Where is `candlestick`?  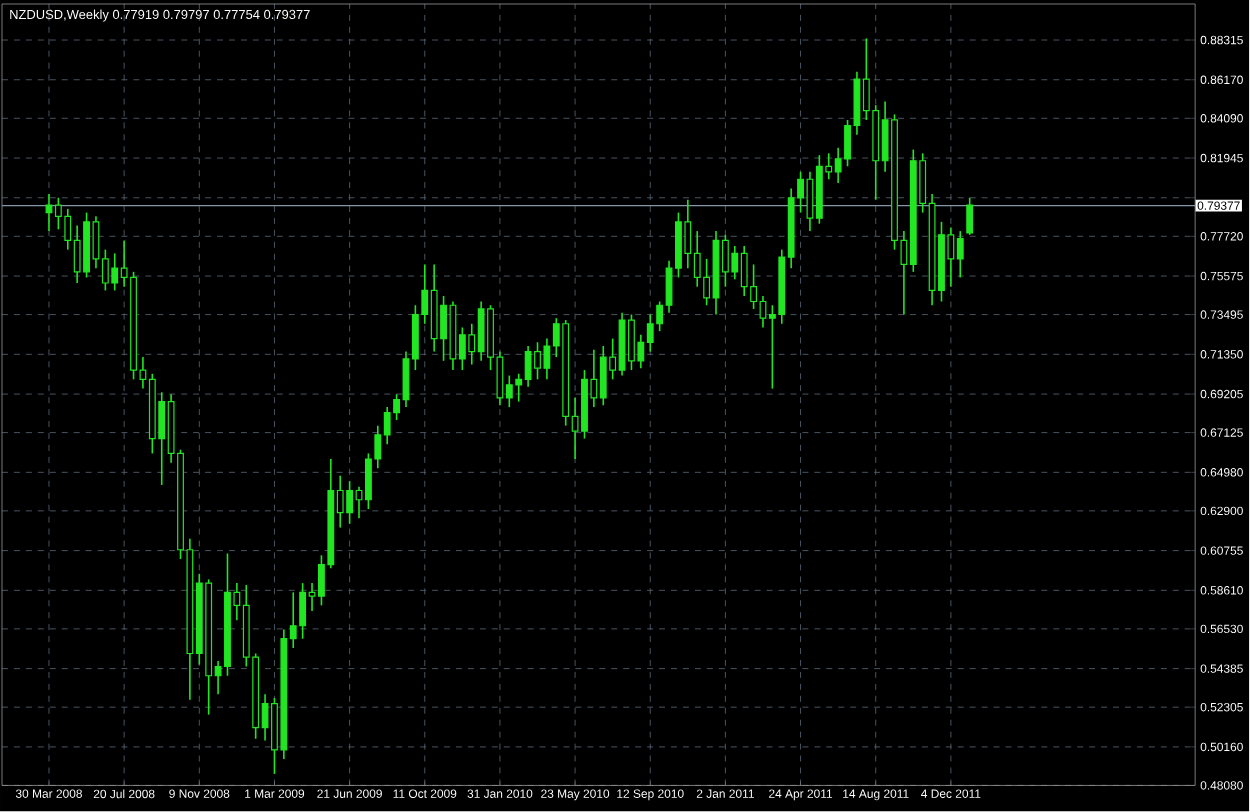 candlestick is located at coordinates (970, 216).